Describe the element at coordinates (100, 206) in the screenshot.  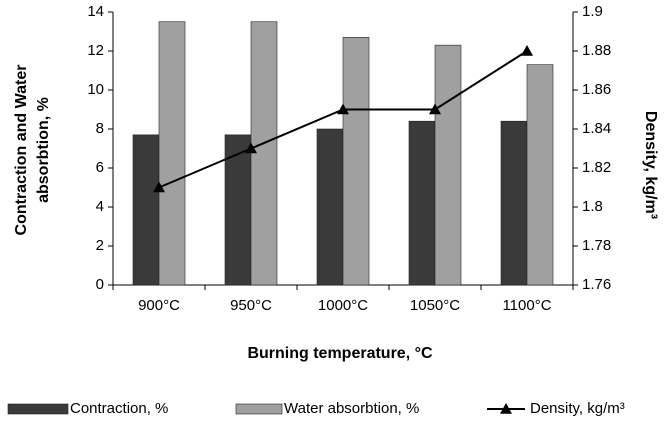
I see `y-tick-label: 4` at that location.